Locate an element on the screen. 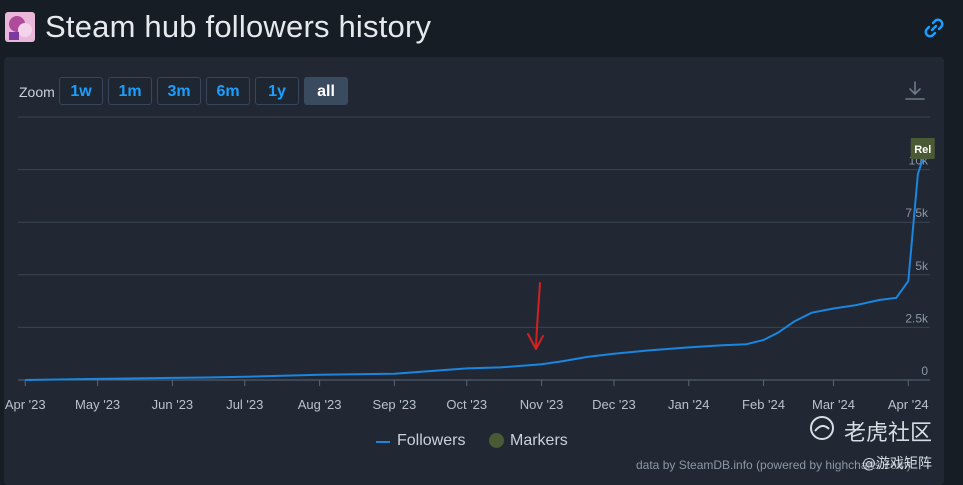 This screenshot has width=963, height=485. x-tick-label: May '23 is located at coordinates (97, 404).